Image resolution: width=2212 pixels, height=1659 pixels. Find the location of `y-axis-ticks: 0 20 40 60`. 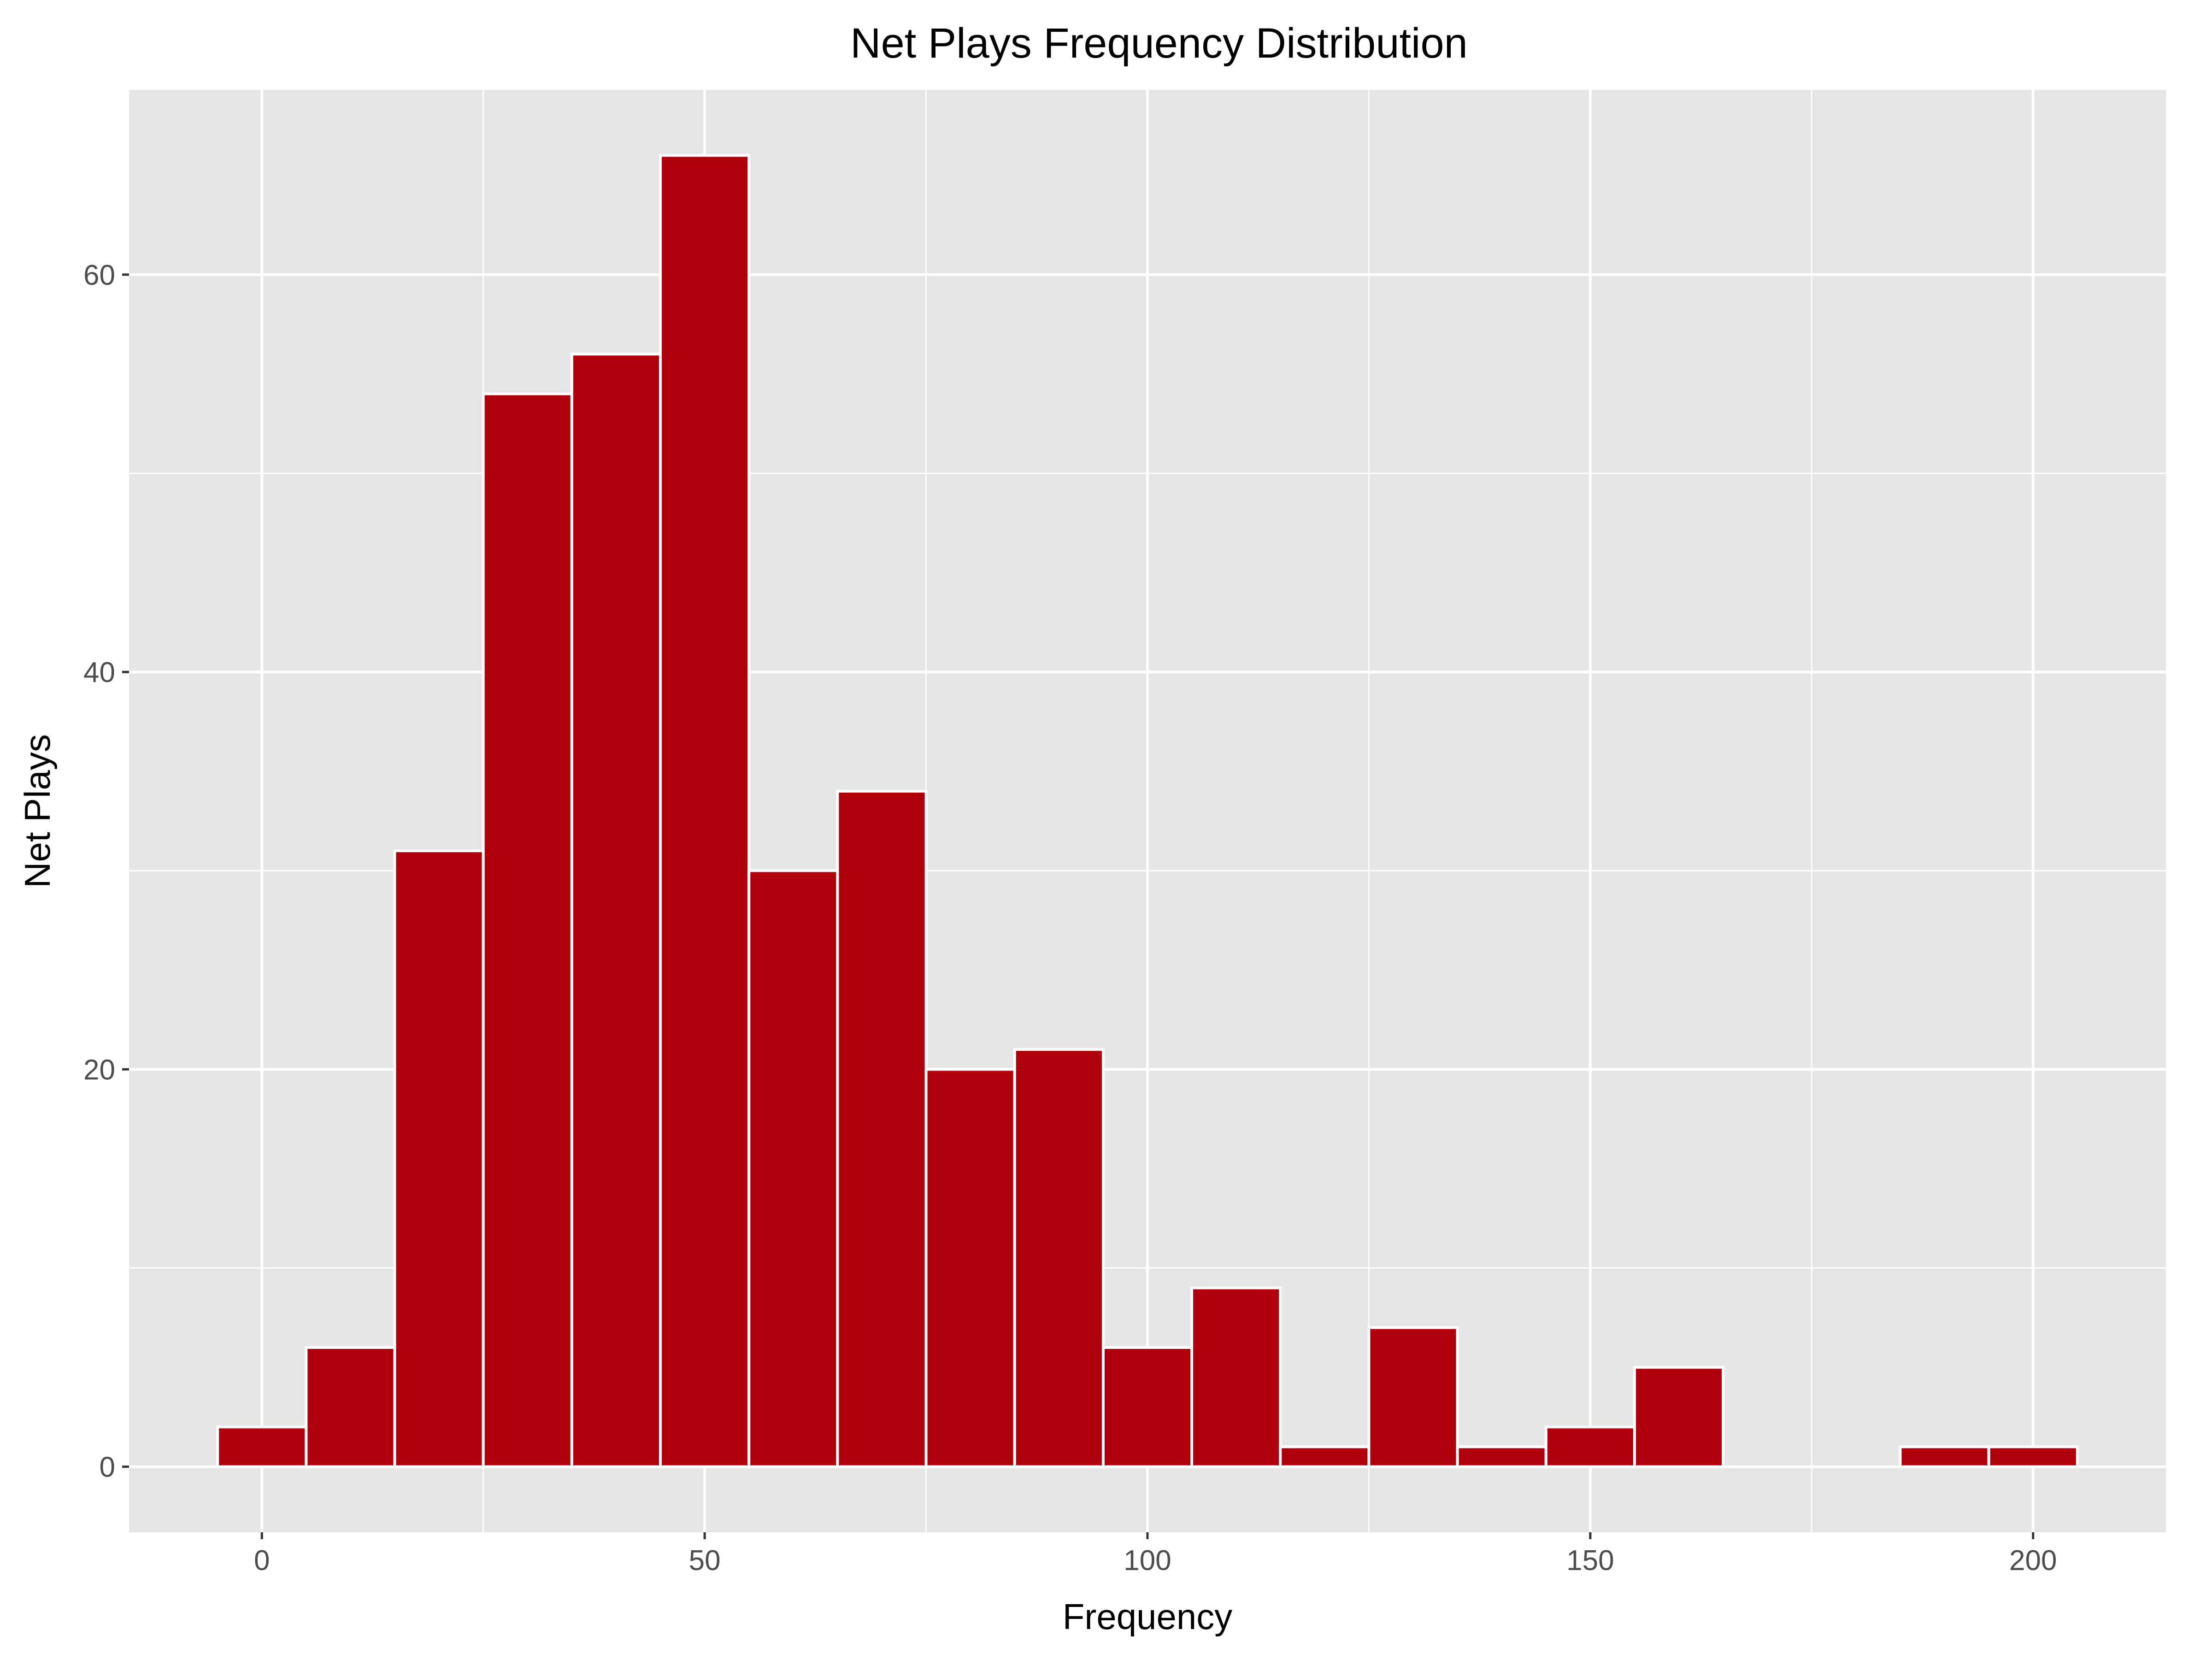

y-axis-ticks: 0 20 40 60 is located at coordinates (106, 871).